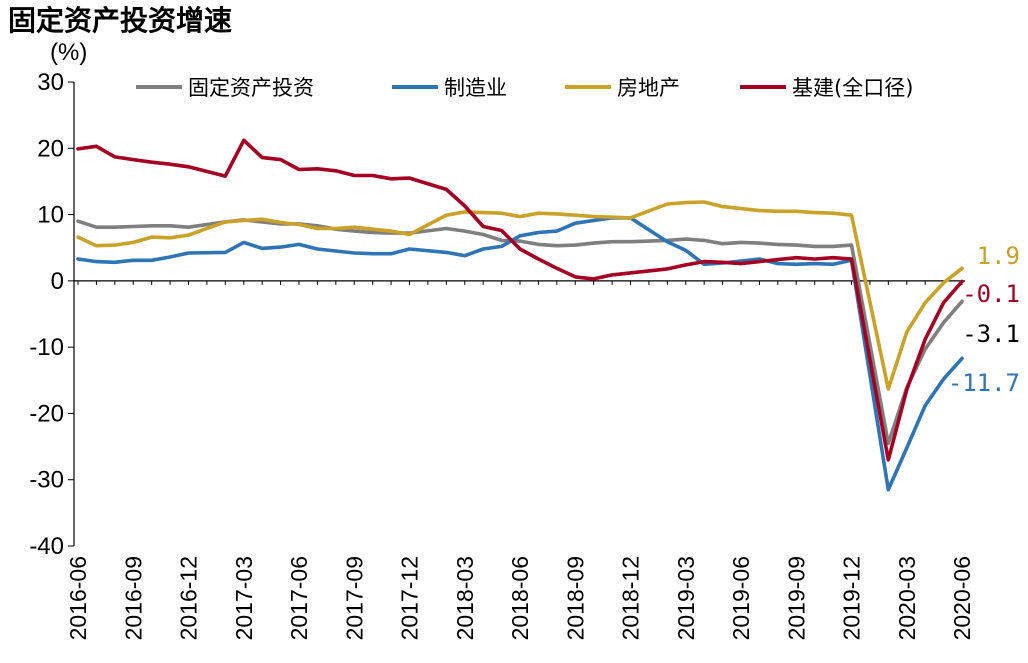 This screenshot has width=1028, height=663. What do you see at coordinates (631, 598) in the screenshot?
I see `x-tick-label: 2018-12` at bounding box center [631, 598].